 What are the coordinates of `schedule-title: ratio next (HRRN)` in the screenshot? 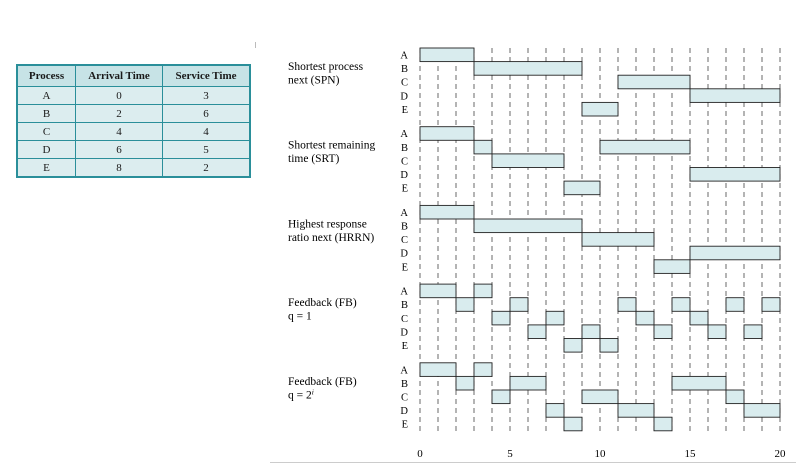 It's located at (331, 238).